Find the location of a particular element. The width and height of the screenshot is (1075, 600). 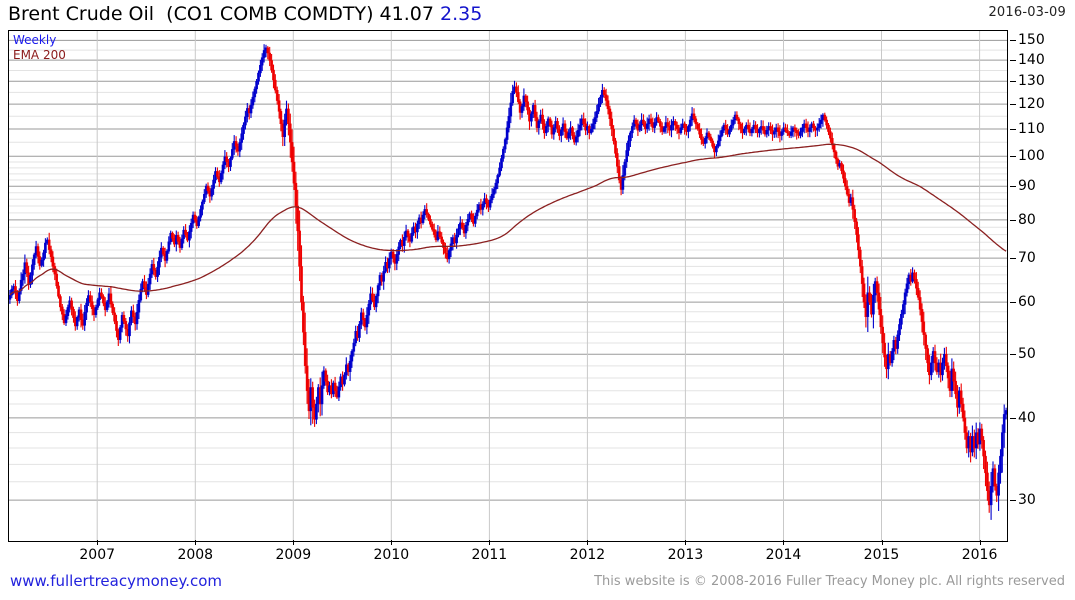

y-tick-100: 100 is located at coordinates (1031, 156).